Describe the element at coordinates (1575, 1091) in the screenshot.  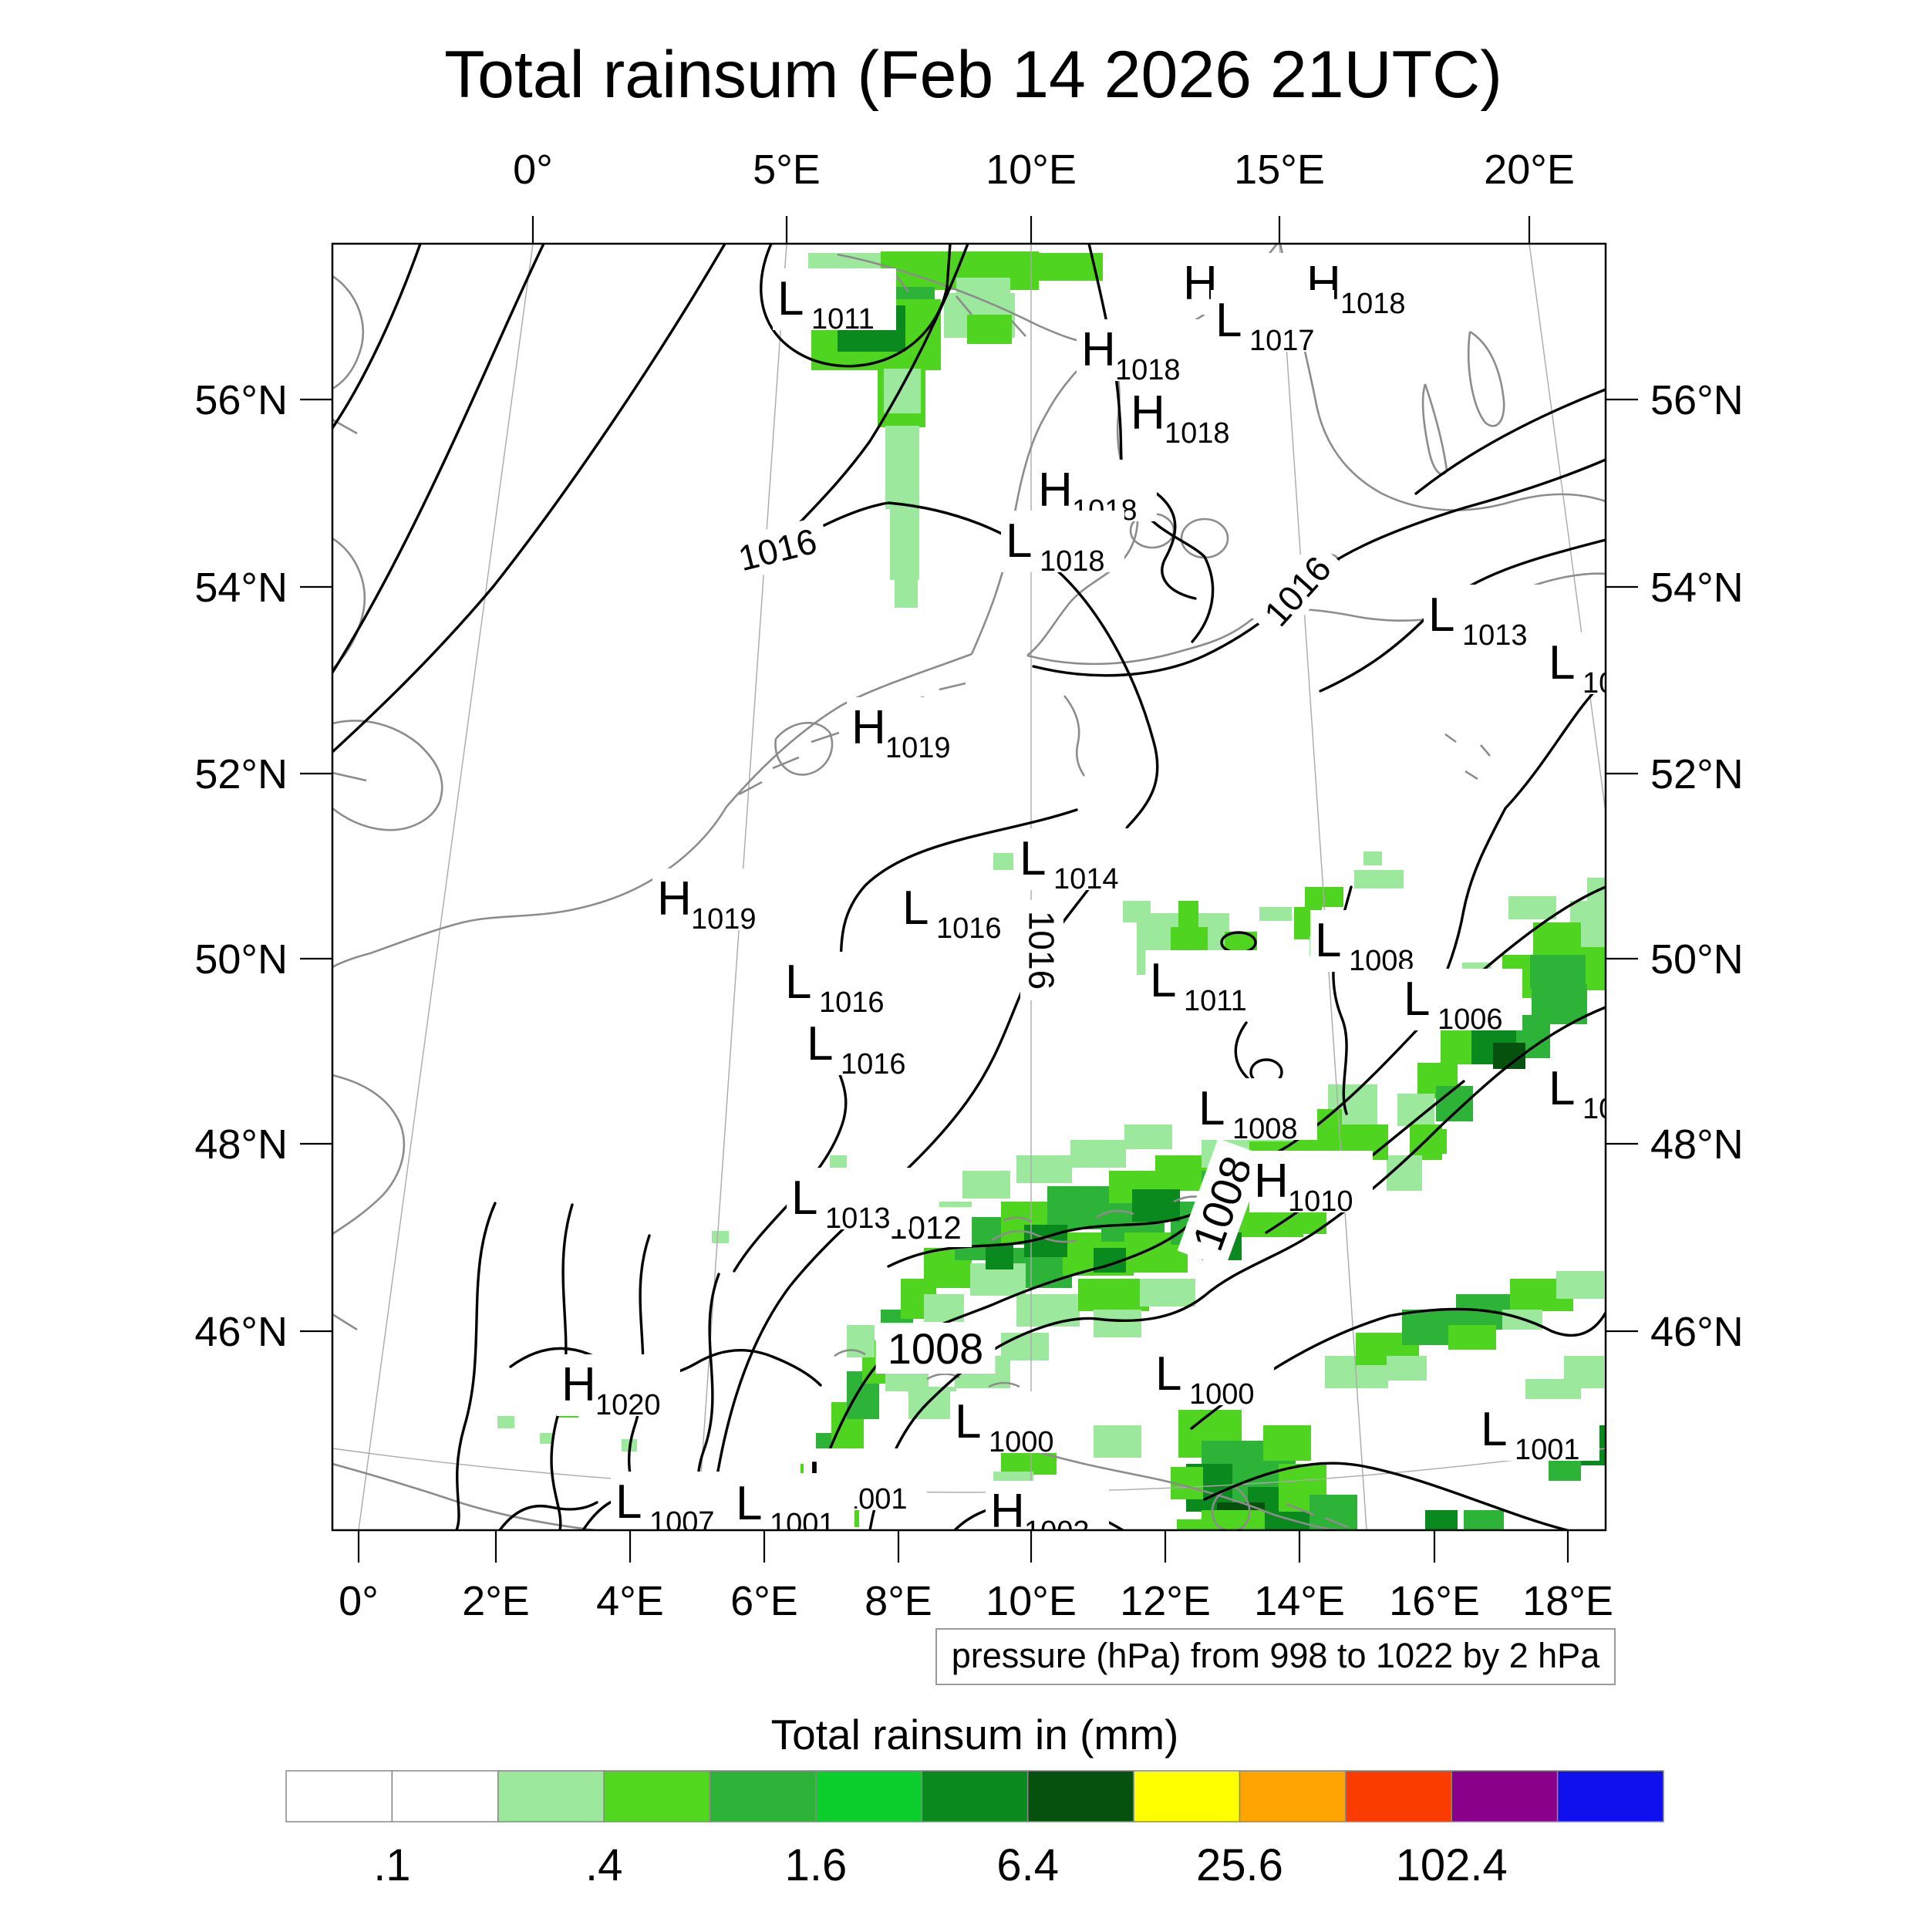
I see `pressure-center-label-L10: L 10` at that location.